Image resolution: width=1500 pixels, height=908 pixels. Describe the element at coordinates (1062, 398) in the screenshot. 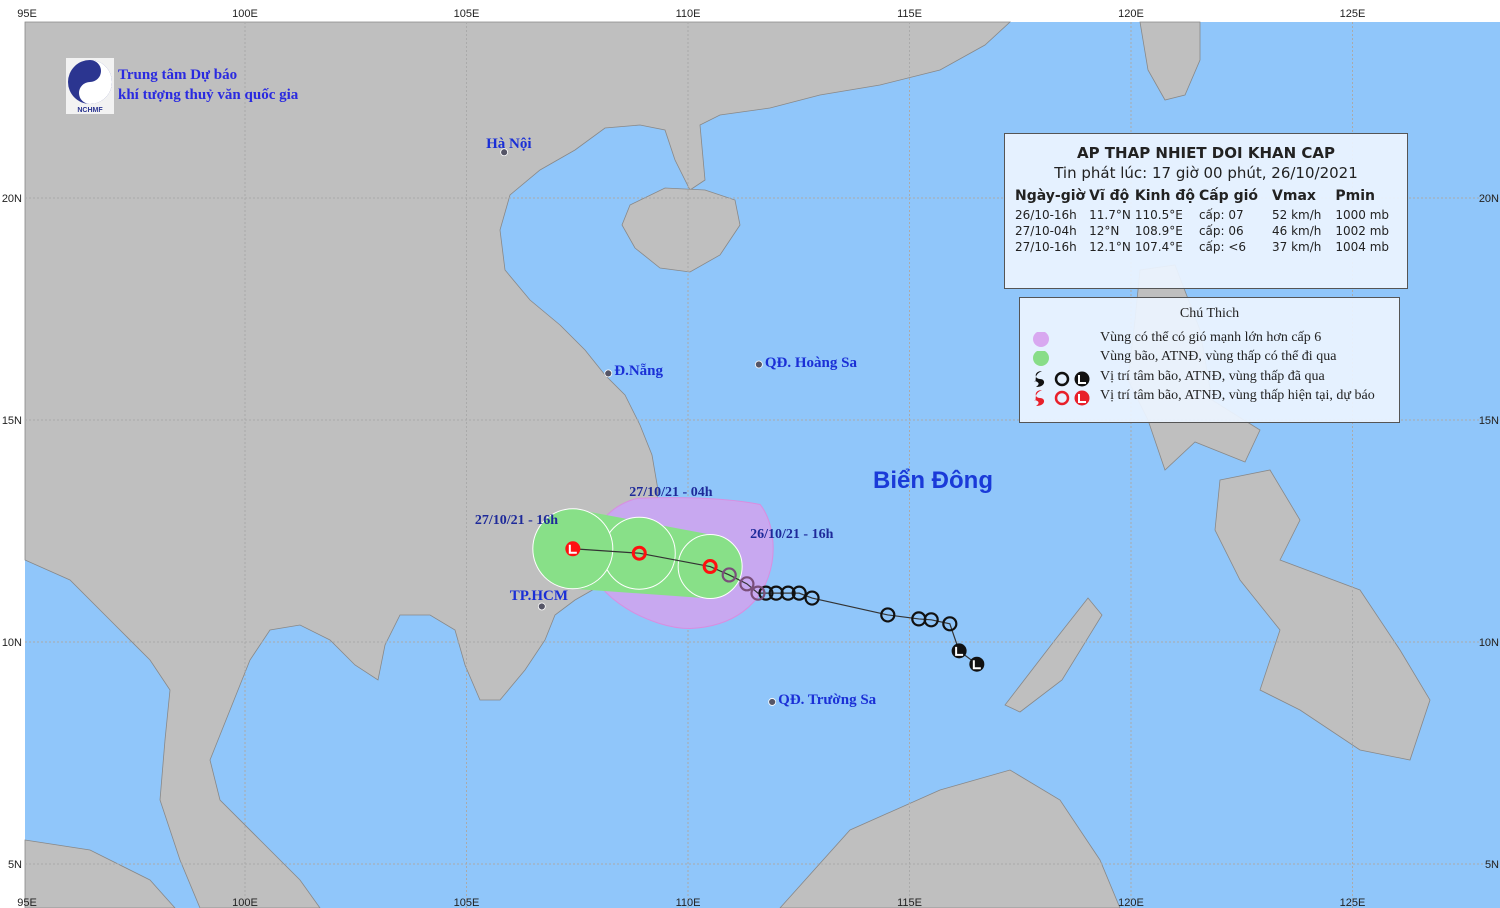

I see `red-storm-symbols-icon` at that location.